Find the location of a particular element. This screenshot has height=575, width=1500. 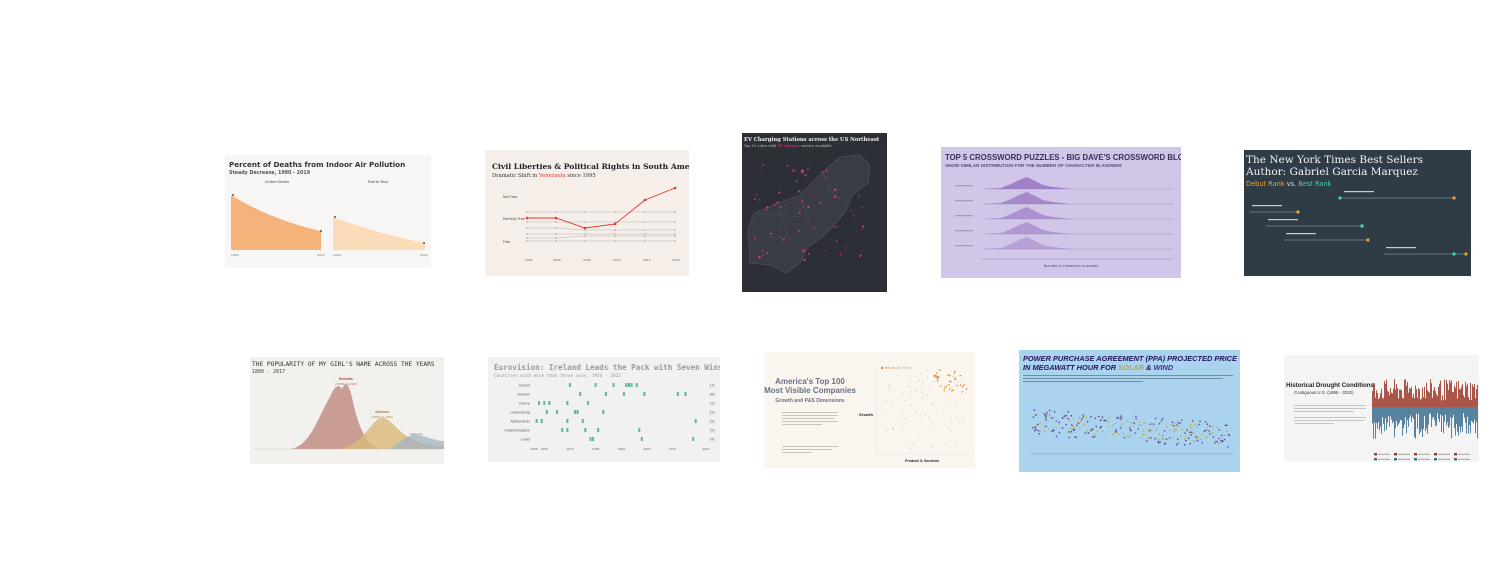

x-tick-2010: 2010 is located at coordinates (617, 260).